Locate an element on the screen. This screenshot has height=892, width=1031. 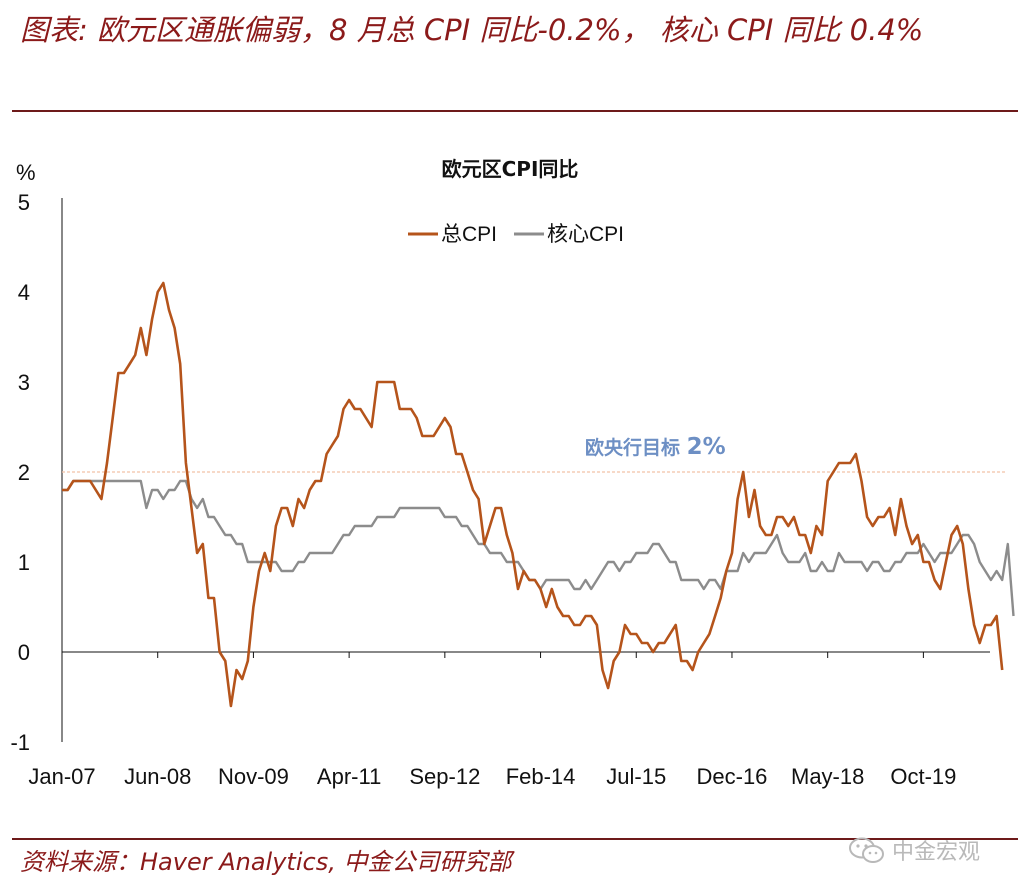
target-line-group: 欧央行目标 2% is located at coordinates (533, 453).